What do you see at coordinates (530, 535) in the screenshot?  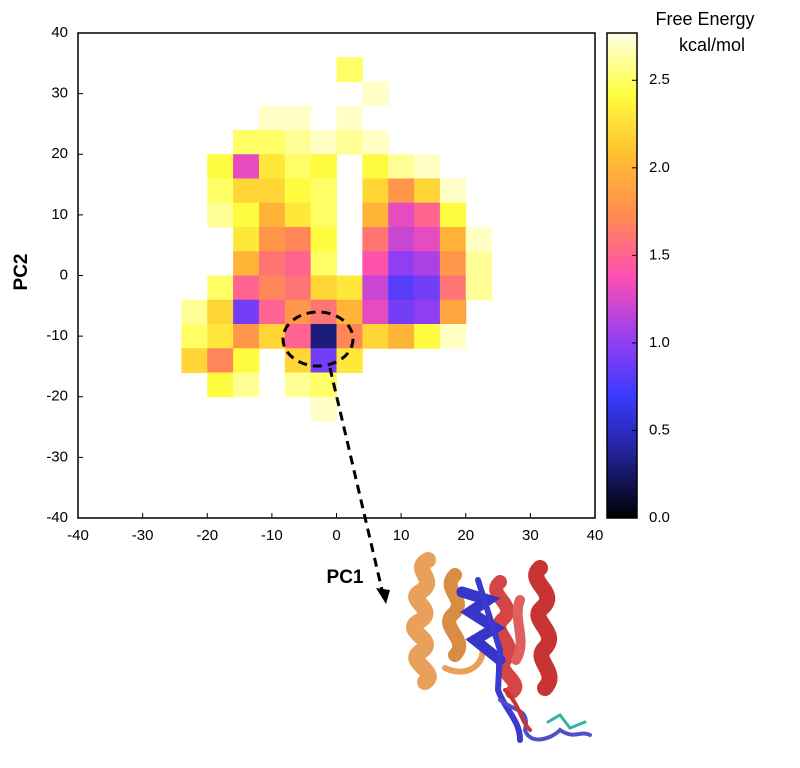 I see `x-tick-label: 30` at bounding box center [530, 535].